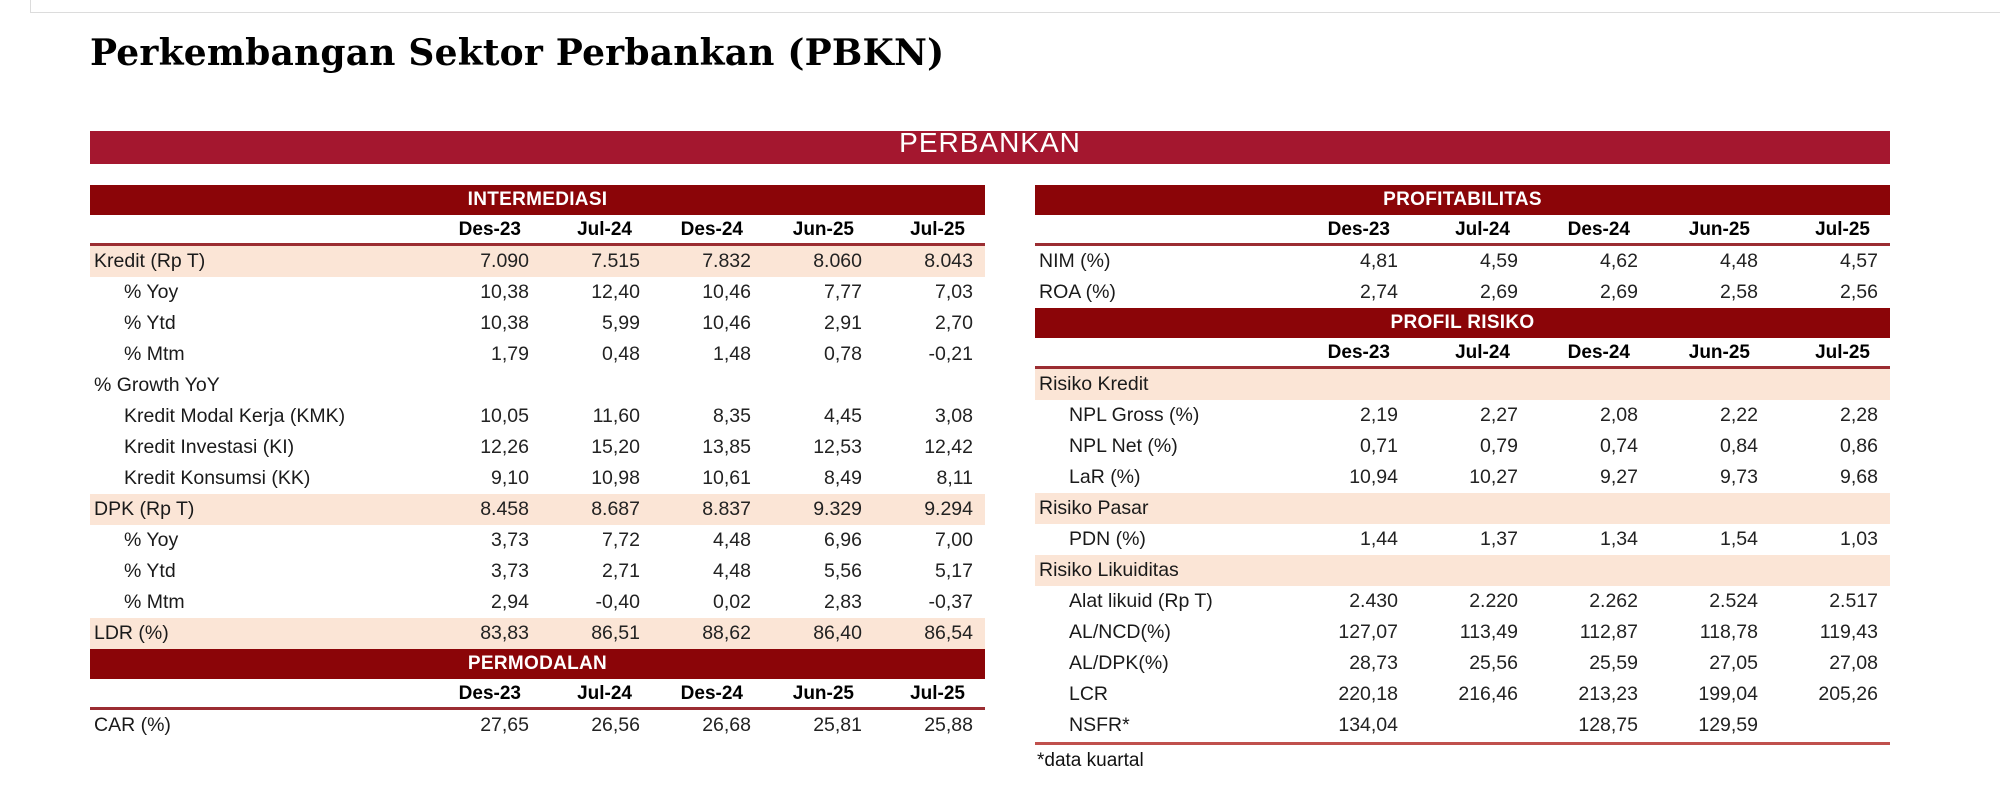  I want to click on perbankan-banner: PERBANKAN, so click(990, 145).